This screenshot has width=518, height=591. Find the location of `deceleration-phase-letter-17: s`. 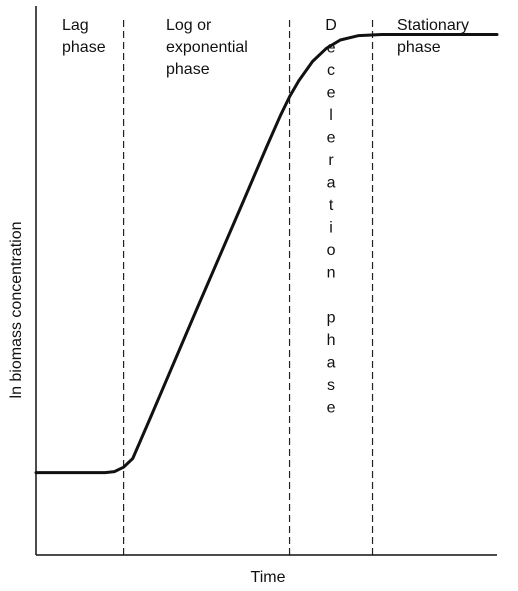

deceleration-phase-letter-17: s is located at coordinates (331, 385).